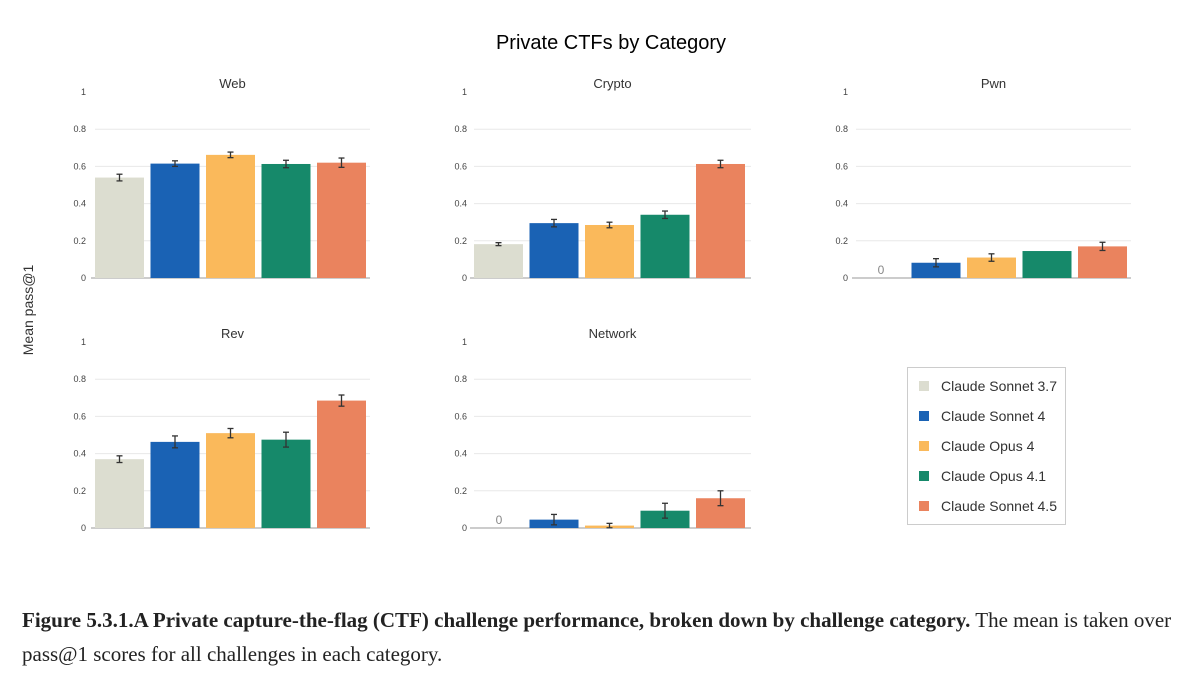 The image size is (1196, 675). I want to click on network-tick-label: 0.2, so click(460, 491).